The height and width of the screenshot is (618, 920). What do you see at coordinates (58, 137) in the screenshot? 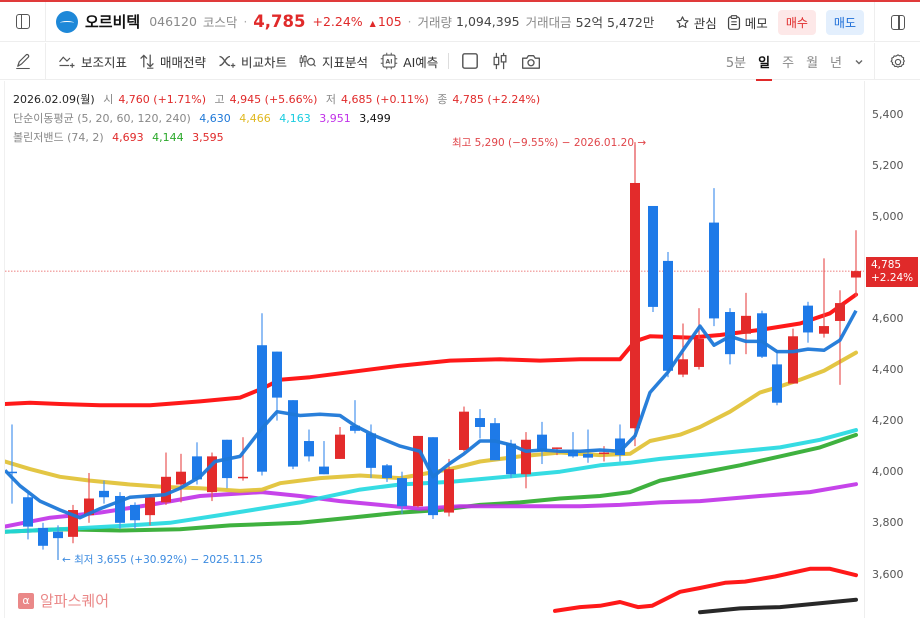
I see `bb-label: 볼린저밴드 (74, 2)` at bounding box center [58, 137].